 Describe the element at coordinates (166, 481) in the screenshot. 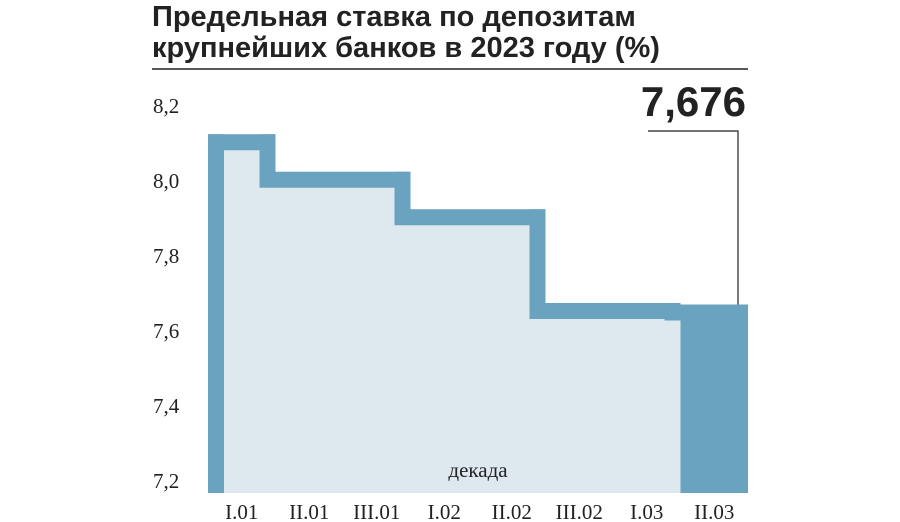

I see `y-tick-label: 7,2` at that location.